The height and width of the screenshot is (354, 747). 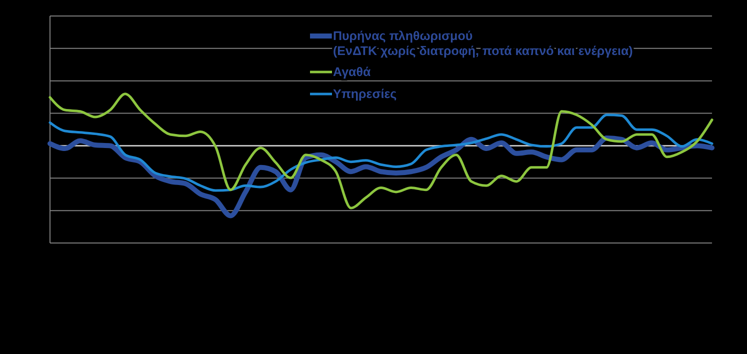 I want to click on legend-label: Υπηρεσίες, so click(x=365, y=94).